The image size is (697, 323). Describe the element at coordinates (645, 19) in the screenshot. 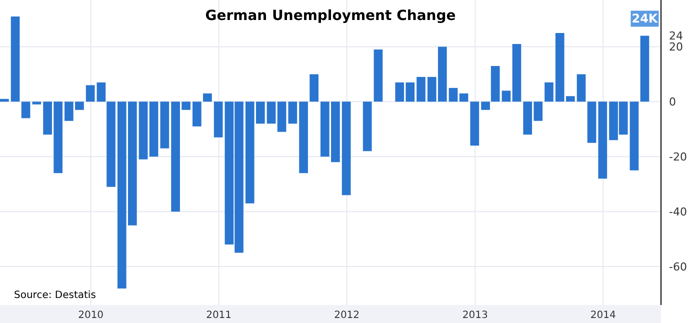

I see `data-label: 24K` at that location.